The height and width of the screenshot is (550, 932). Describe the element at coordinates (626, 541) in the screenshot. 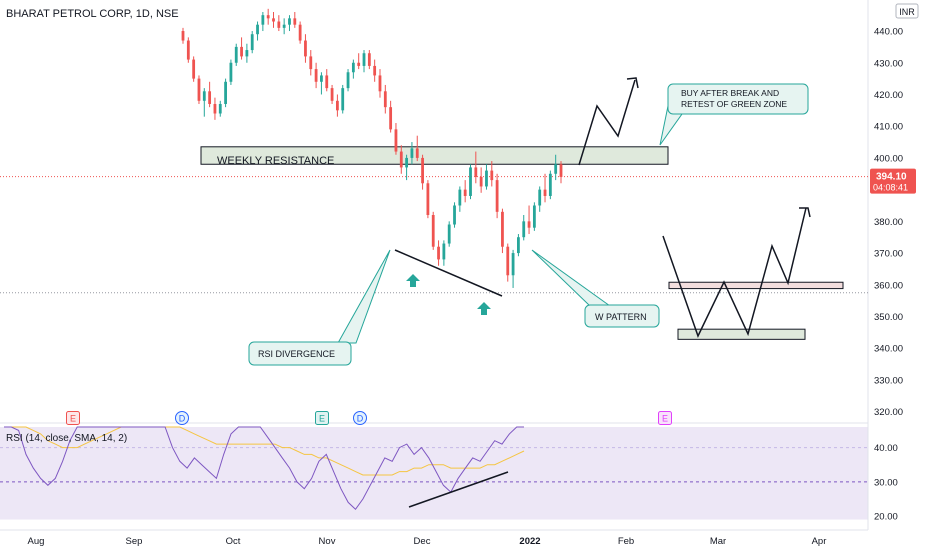

I see `time-axis-label: Feb` at that location.